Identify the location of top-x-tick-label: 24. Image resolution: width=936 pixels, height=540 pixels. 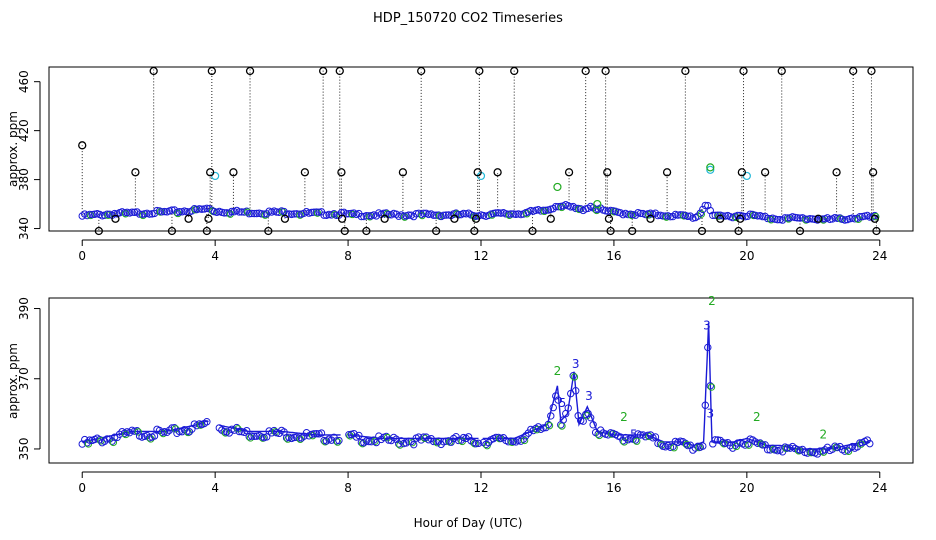
(879, 256).